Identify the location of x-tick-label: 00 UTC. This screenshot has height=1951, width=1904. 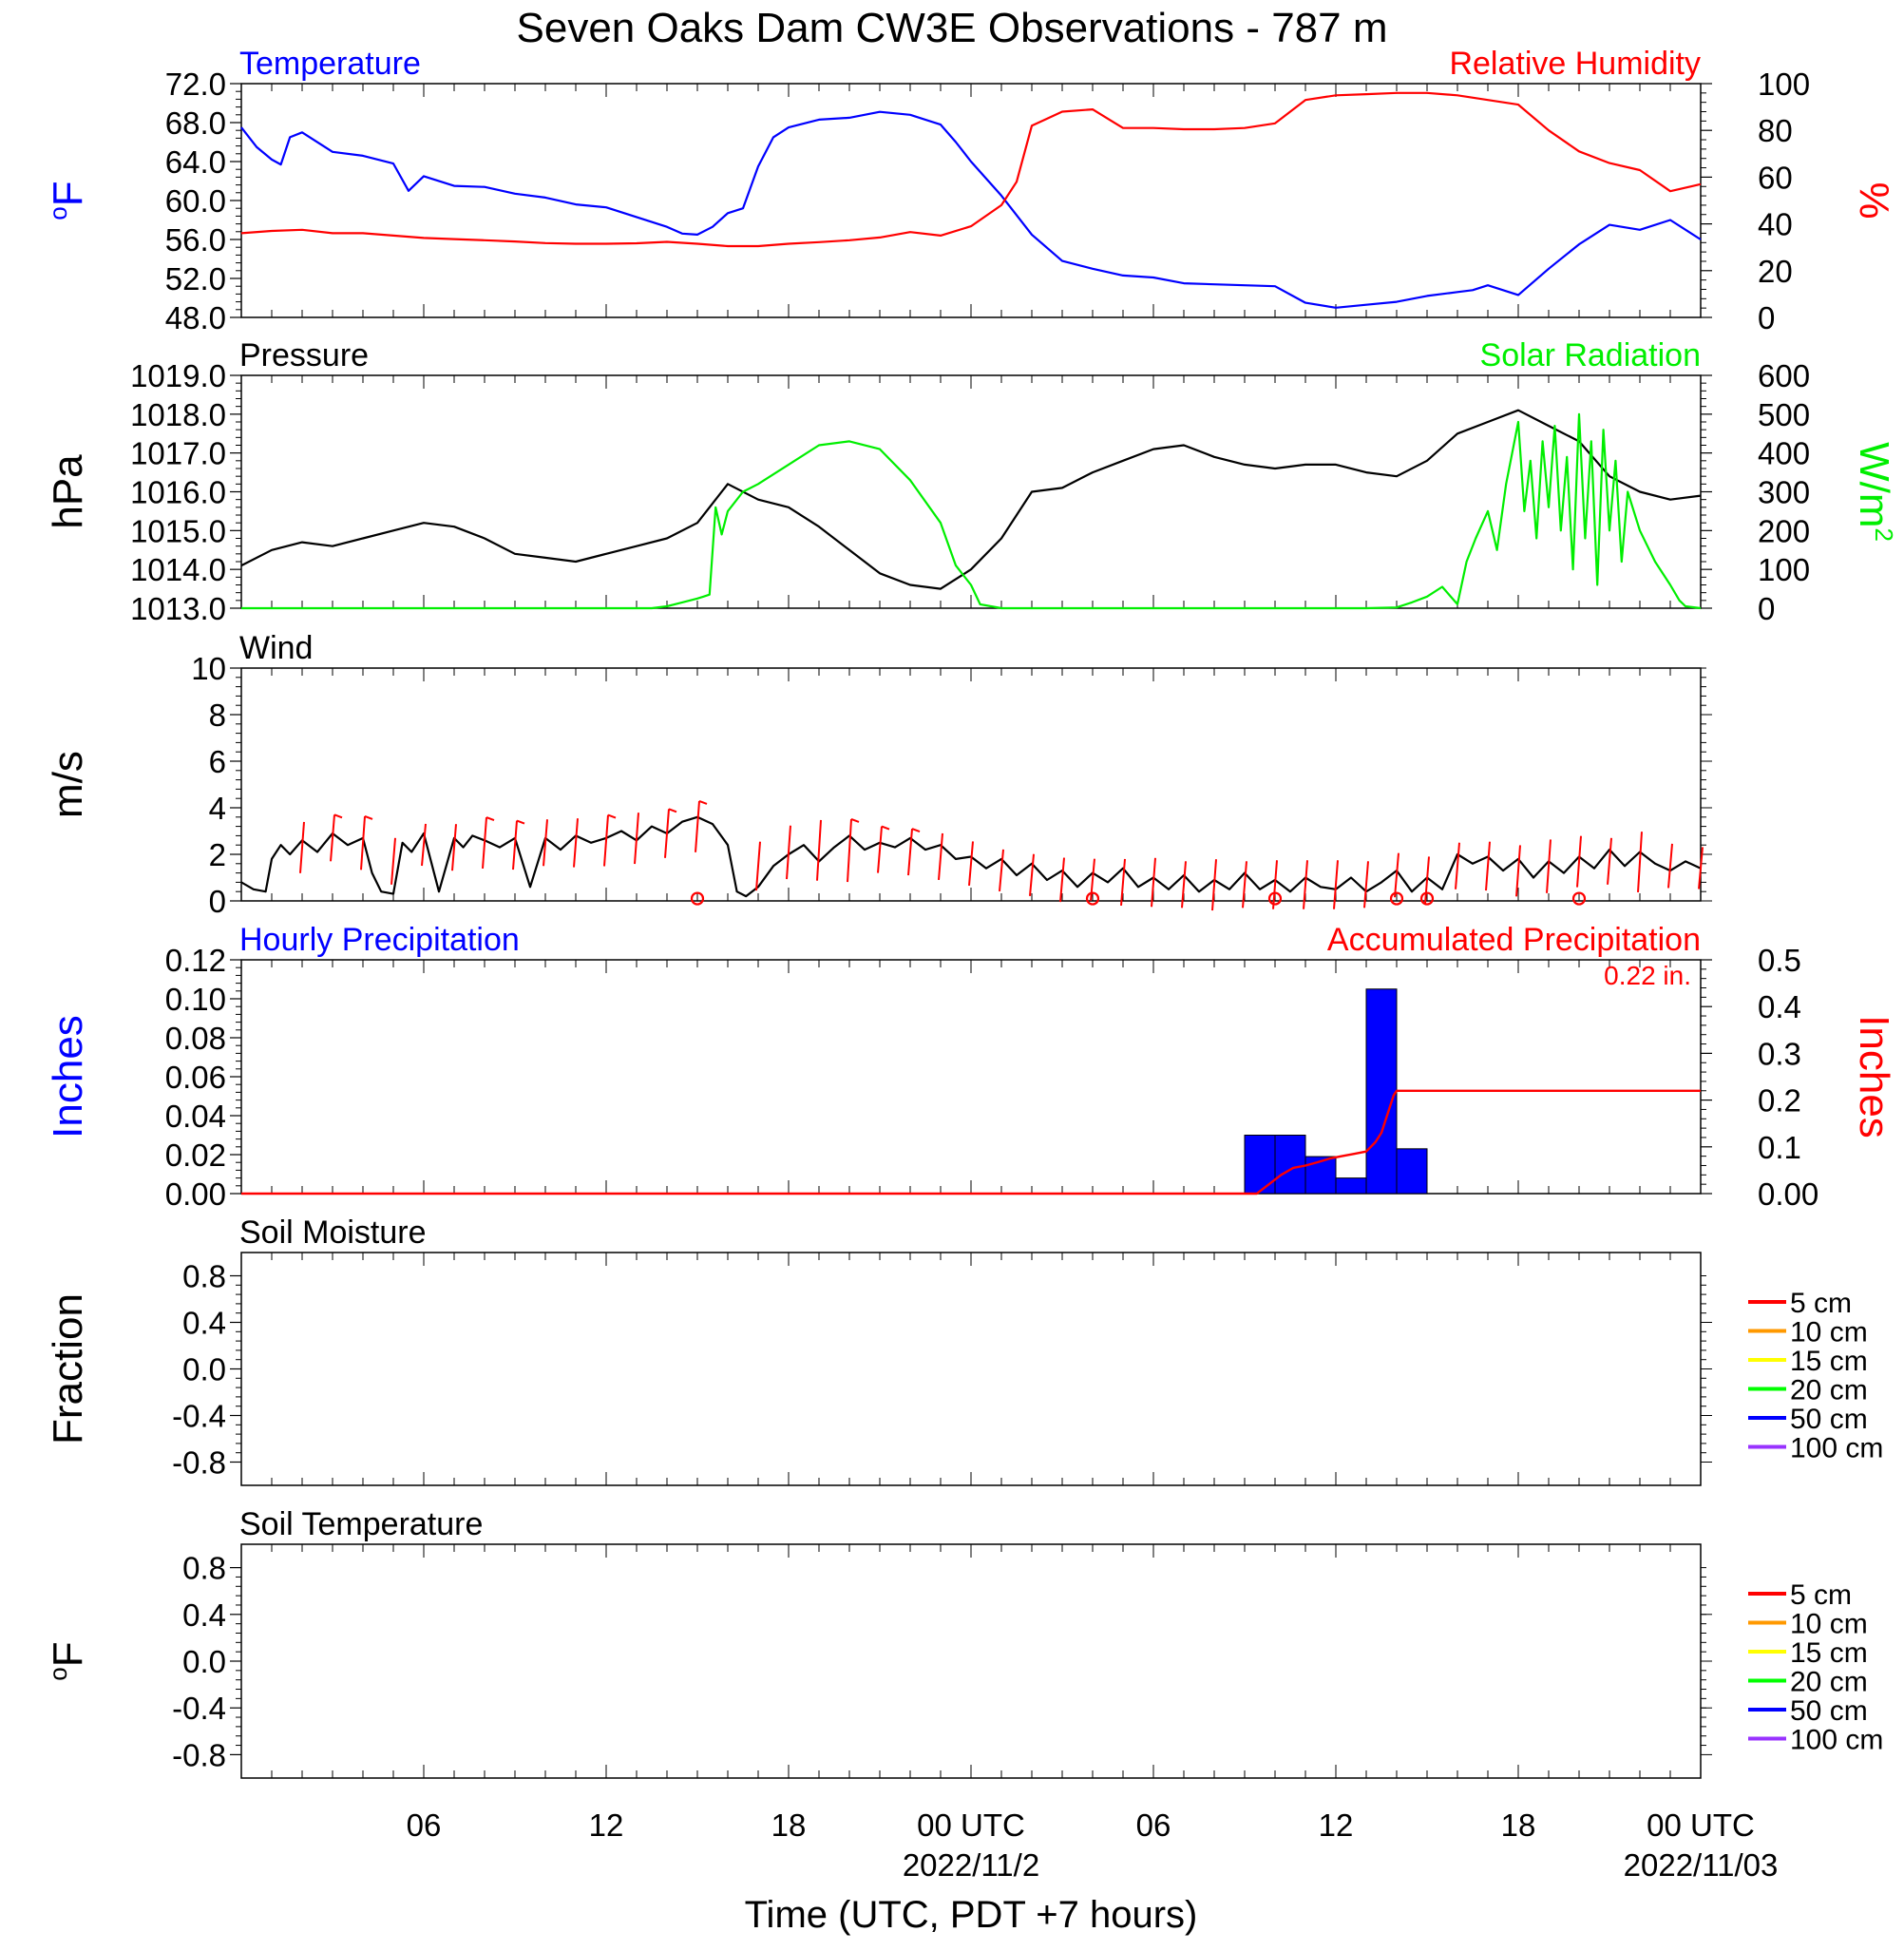
(971, 1825).